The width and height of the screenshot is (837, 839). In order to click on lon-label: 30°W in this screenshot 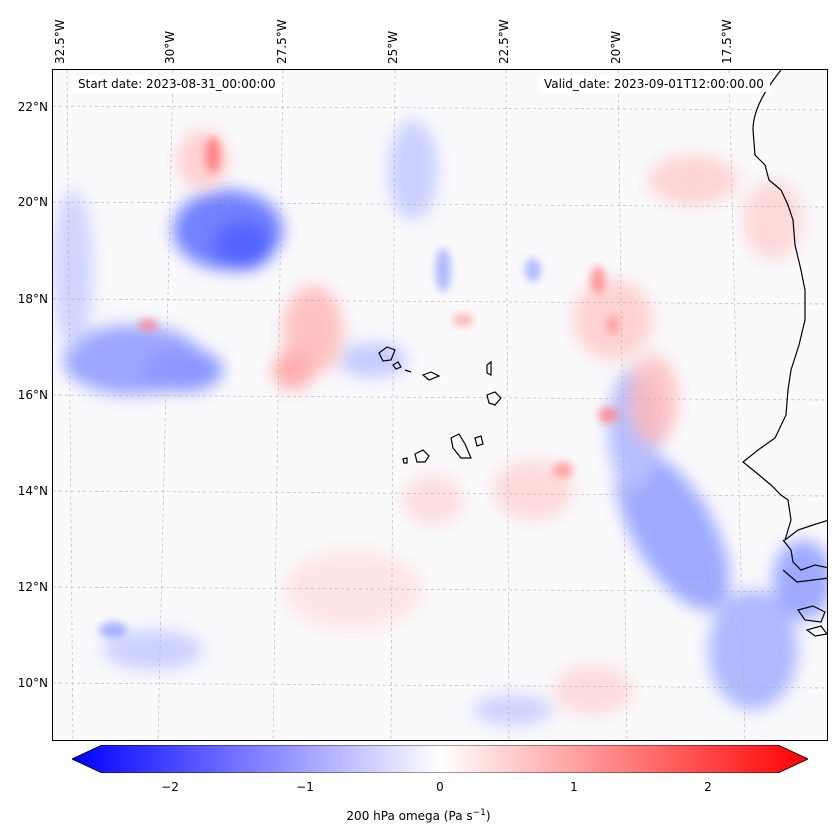, I will do `click(170, 47)`.